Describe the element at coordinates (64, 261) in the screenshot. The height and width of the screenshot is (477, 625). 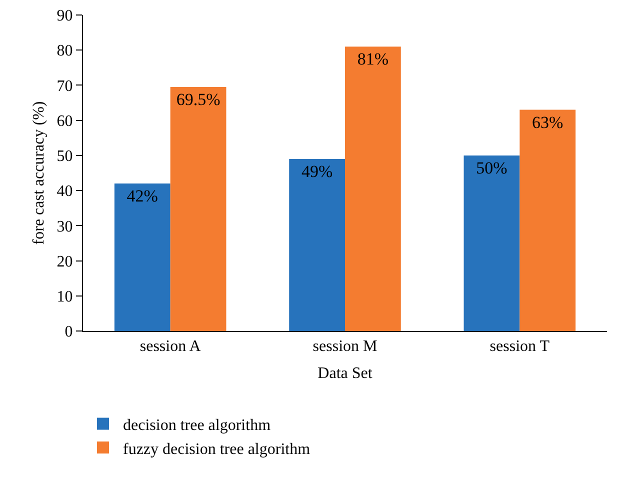
I see `y-tick-label: 20` at that location.